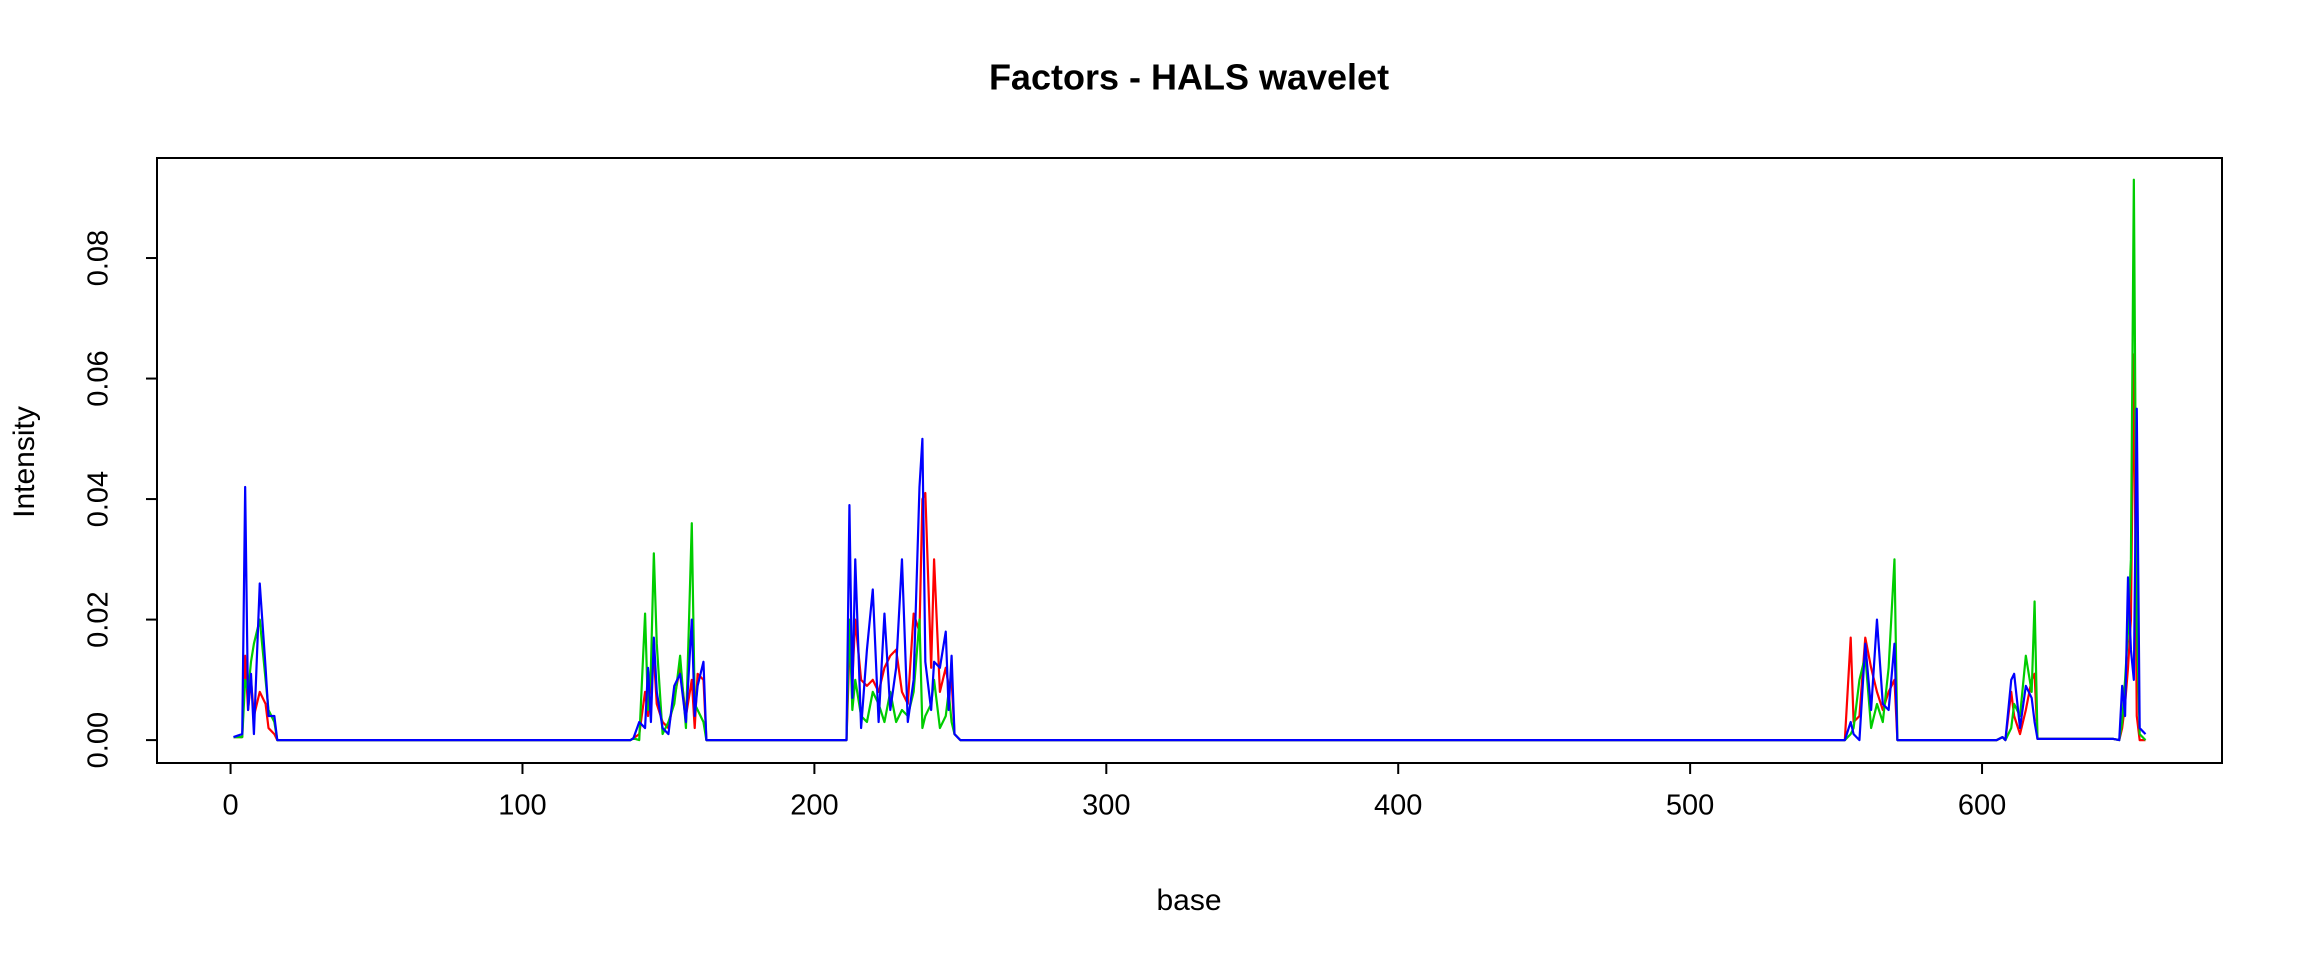  Describe the element at coordinates (99, 258) in the screenshot. I see `y-tick-label: 0.08` at that location.